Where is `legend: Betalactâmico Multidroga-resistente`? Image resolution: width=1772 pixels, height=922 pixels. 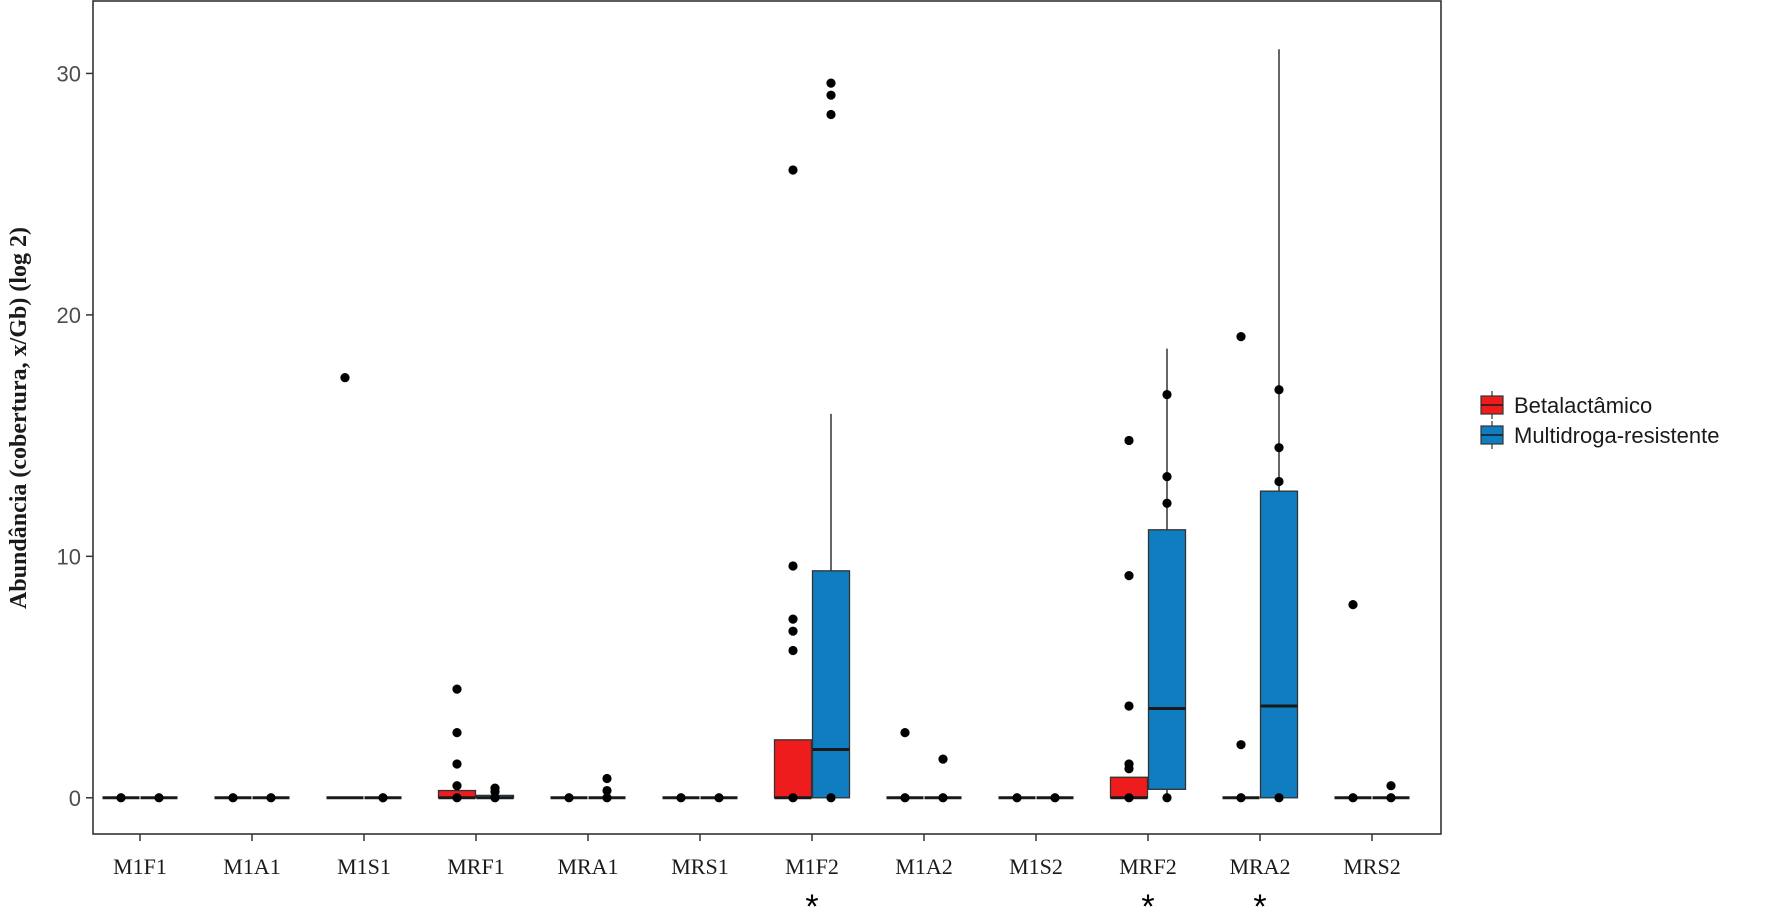
legend: Betalactâmico Multidroga-resistente is located at coordinates (1599, 420).